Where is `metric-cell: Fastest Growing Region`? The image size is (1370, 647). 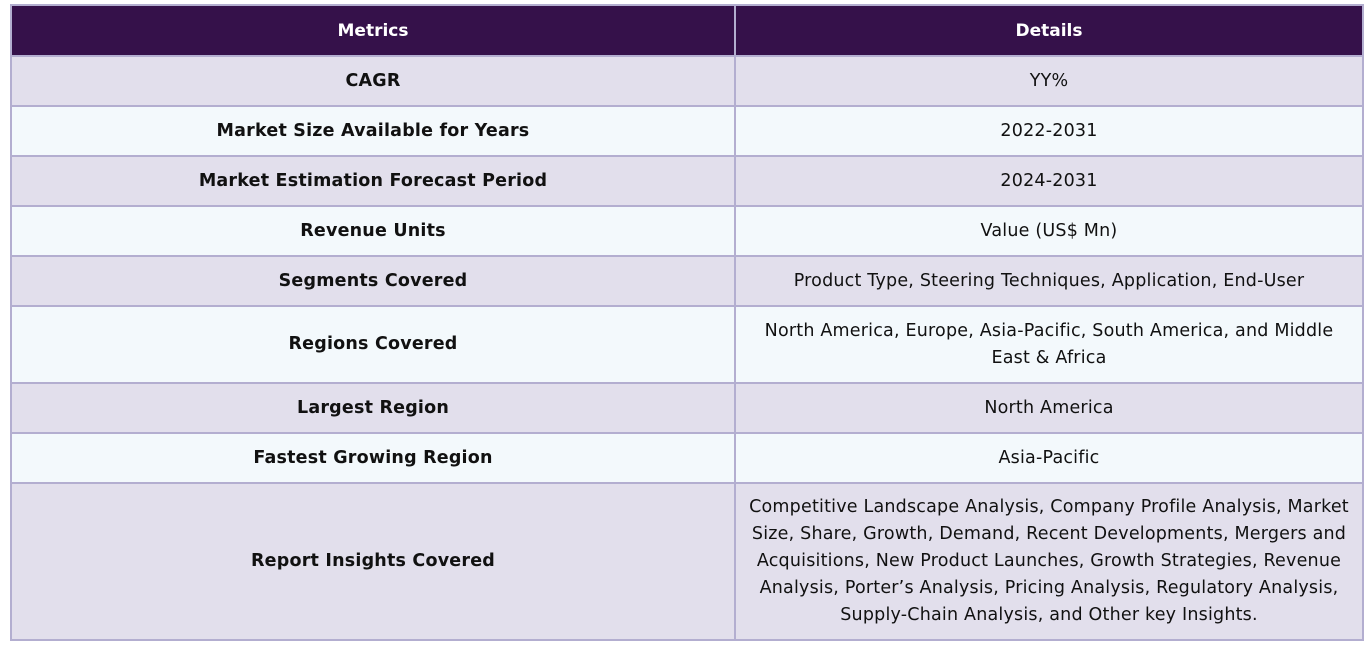
metric-cell: Fastest Growing Region is located at coordinates (373, 458).